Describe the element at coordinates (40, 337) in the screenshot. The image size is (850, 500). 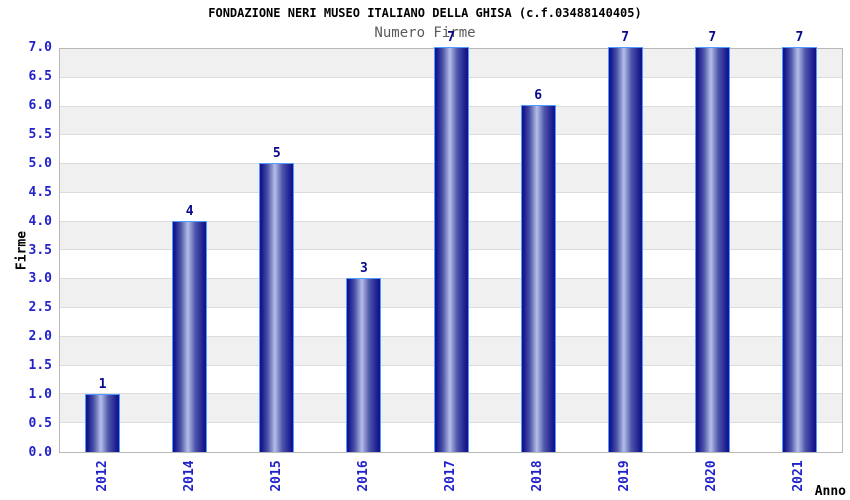
I see `y-tick-label: 2.0` at that location.